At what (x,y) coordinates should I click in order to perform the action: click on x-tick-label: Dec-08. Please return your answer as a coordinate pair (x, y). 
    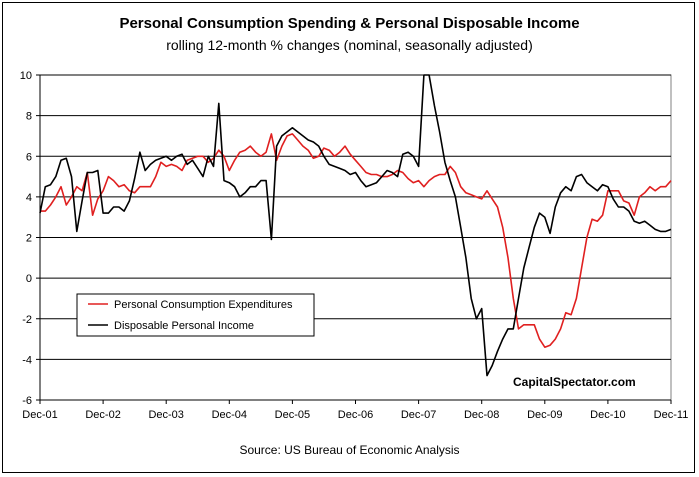
    Looking at the image, I should click on (481, 415).